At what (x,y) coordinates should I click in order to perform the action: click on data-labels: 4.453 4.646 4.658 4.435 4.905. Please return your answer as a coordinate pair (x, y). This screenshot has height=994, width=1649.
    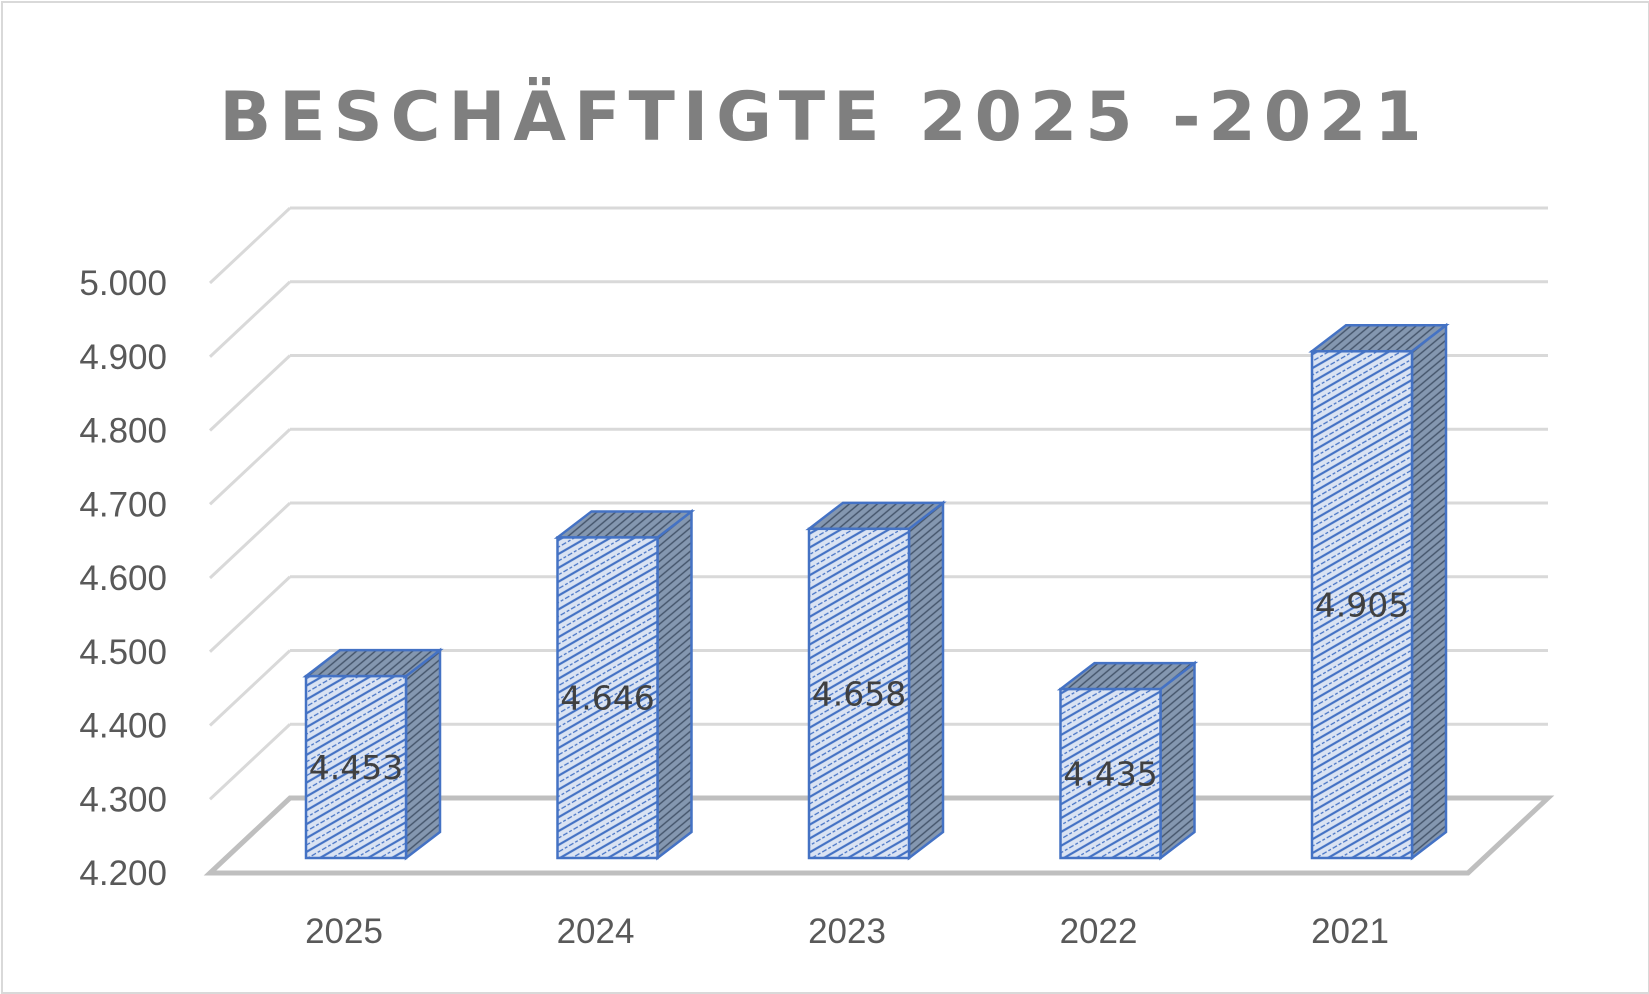
    Looking at the image, I should click on (859, 690).